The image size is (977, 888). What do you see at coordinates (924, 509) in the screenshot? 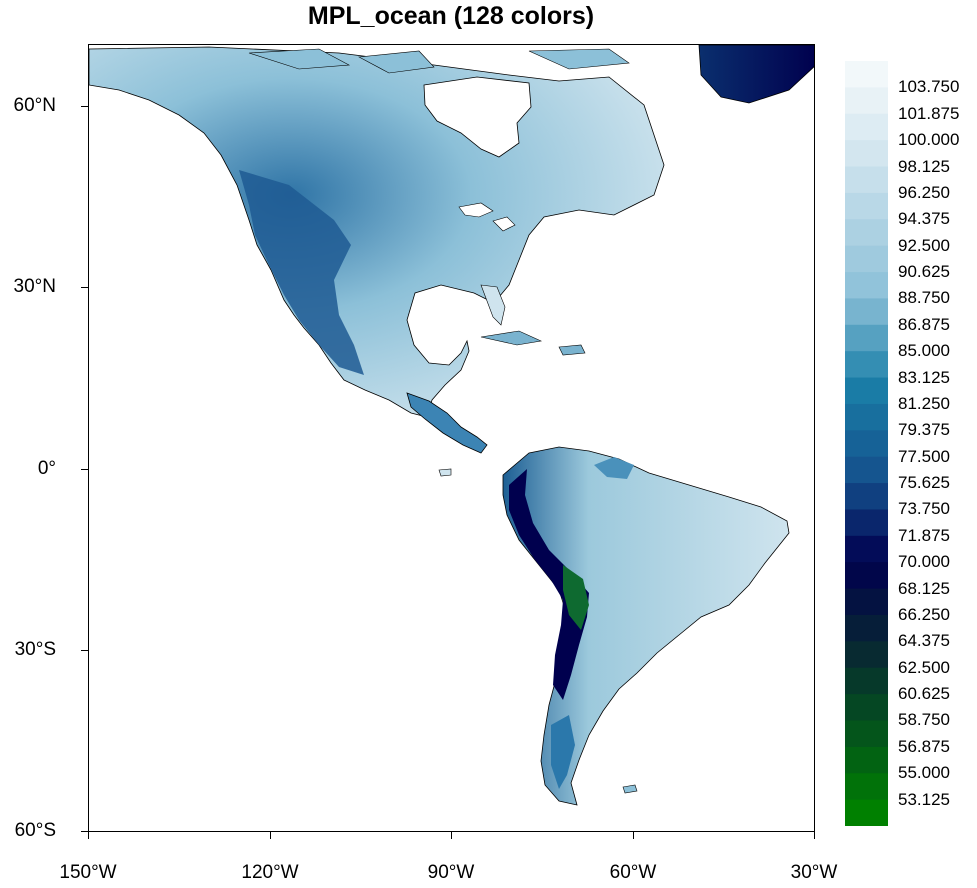
I see `colorbar-label: 73.750` at bounding box center [924, 509].